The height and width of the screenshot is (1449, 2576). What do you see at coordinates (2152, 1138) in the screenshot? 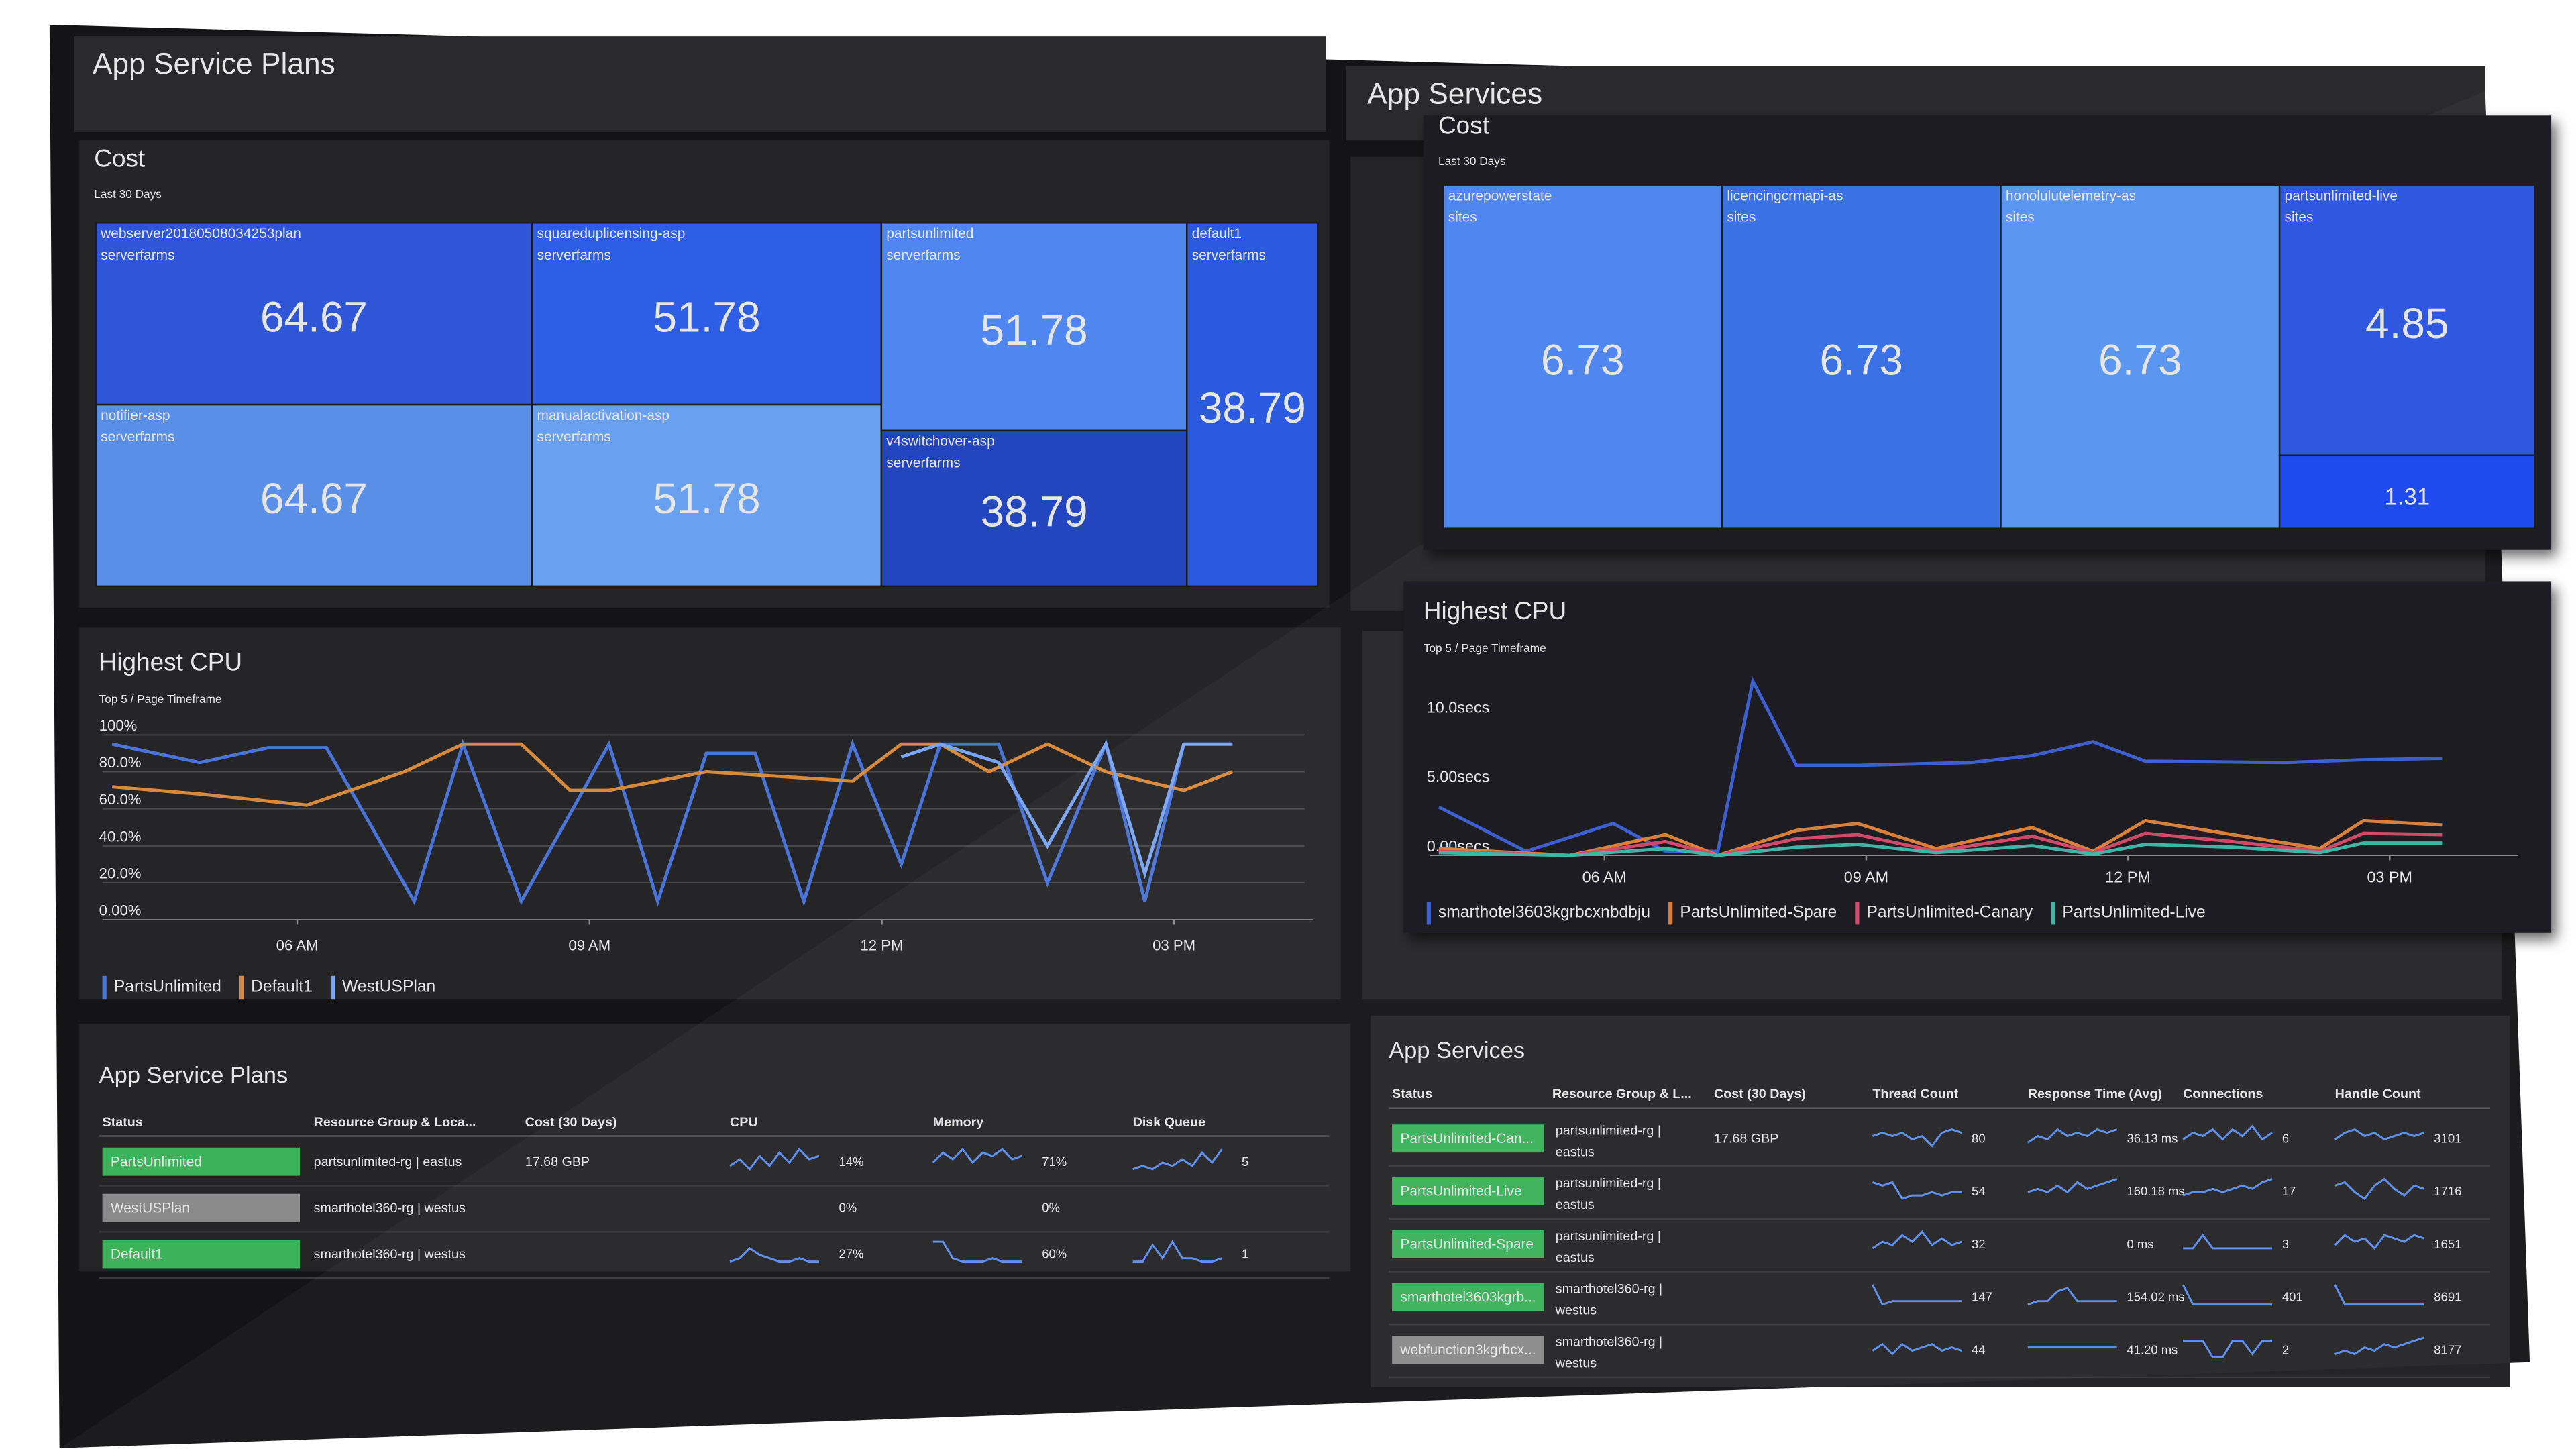
I see `cell-value: 36.13 ms` at bounding box center [2152, 1138].